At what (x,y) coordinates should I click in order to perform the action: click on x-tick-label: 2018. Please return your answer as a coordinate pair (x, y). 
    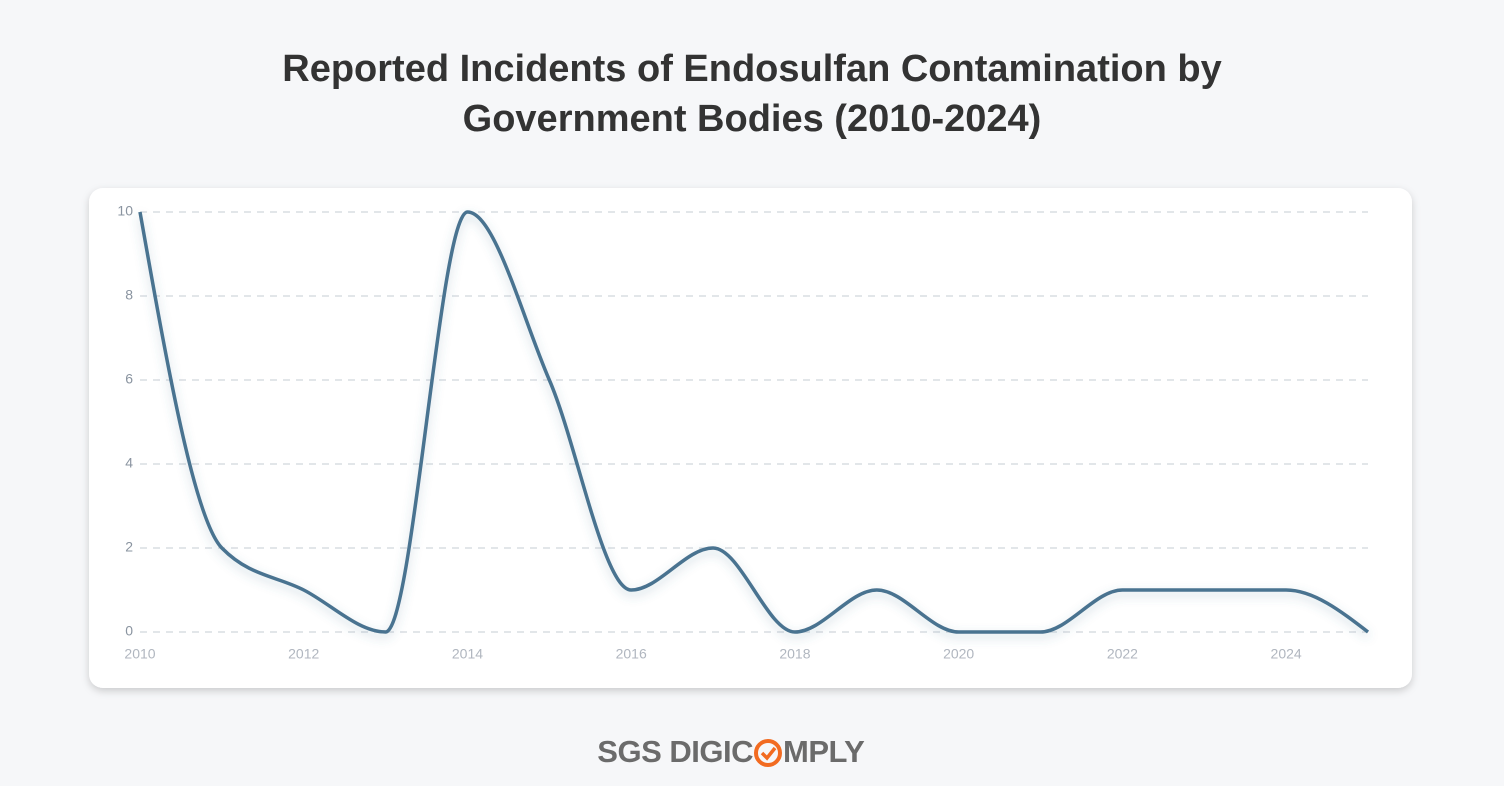
    Looking at the image, I should click on (794, 654).